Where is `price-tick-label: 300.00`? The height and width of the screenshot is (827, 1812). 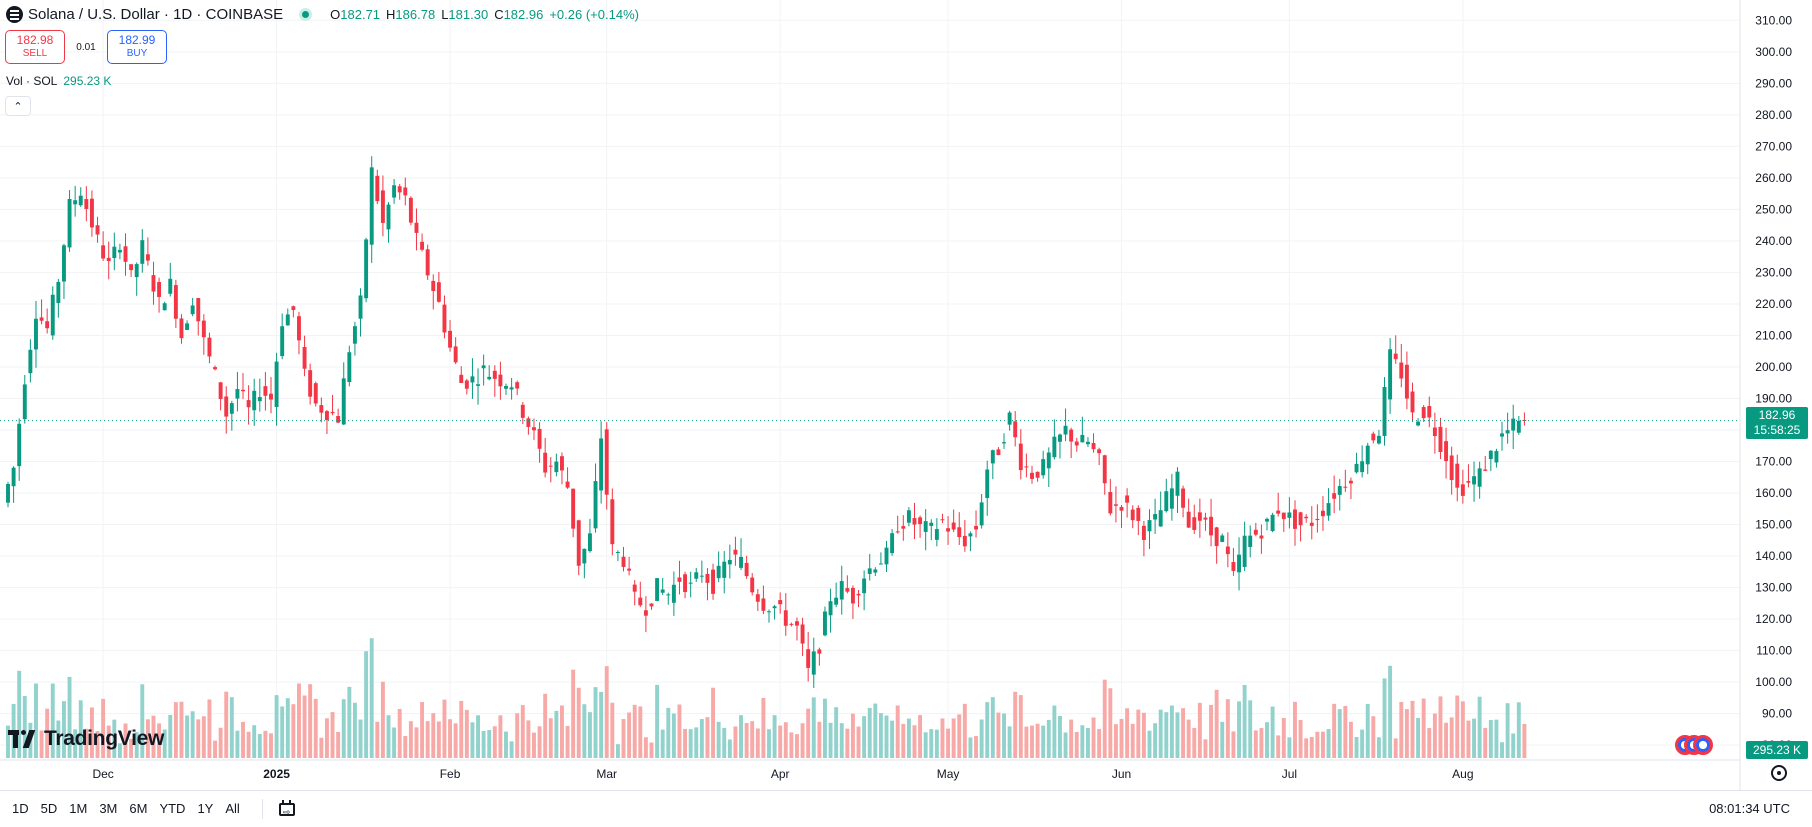 price-tick-label: 300.00 is located at coordinates (1773, 52).